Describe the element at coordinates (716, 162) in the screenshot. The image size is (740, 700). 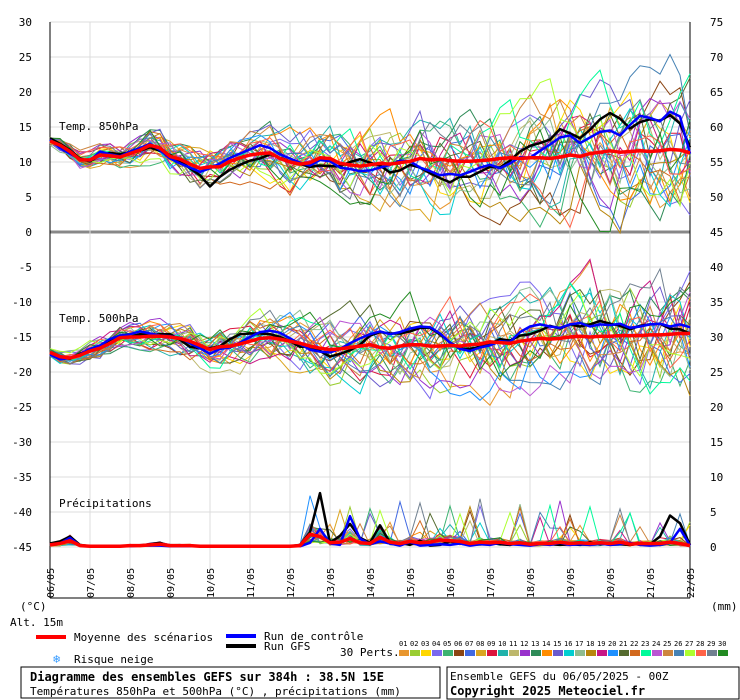
I see `y-right-tick-label: 55` at that location.